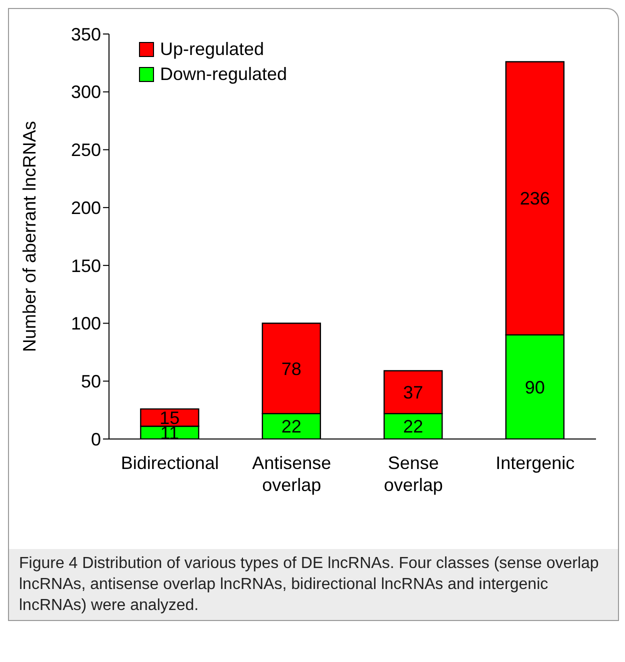 This screenshot has height=662, width=625. Describe the element at coordinates (85, 34) in the screenshot. I see `y-tick-label: 350` at that location.